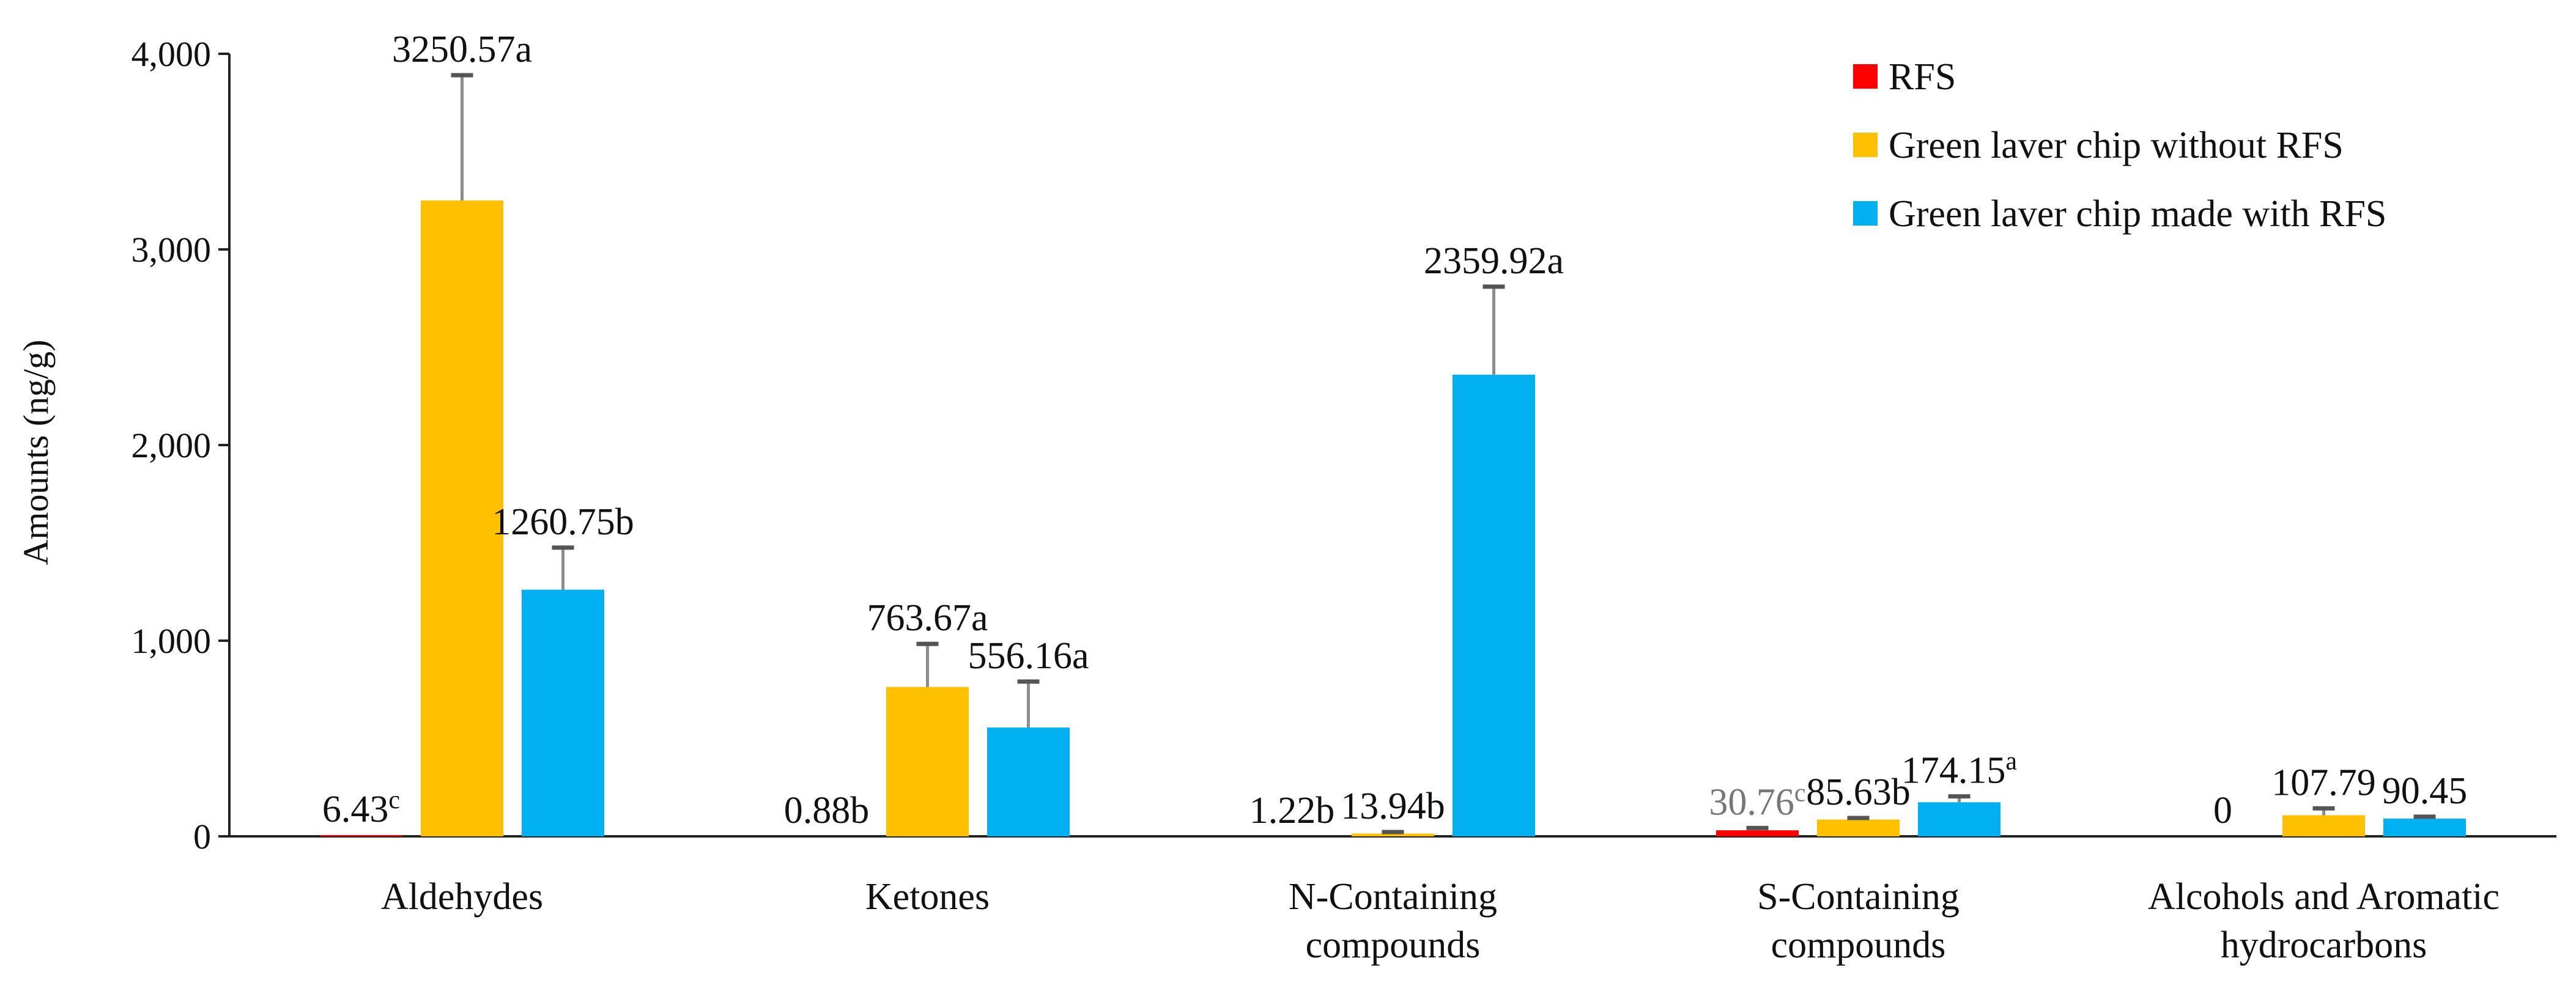 The height and width of the screenshot is (991, 2576). I want to click on data-label: 1.22b, so click(1292, 810).